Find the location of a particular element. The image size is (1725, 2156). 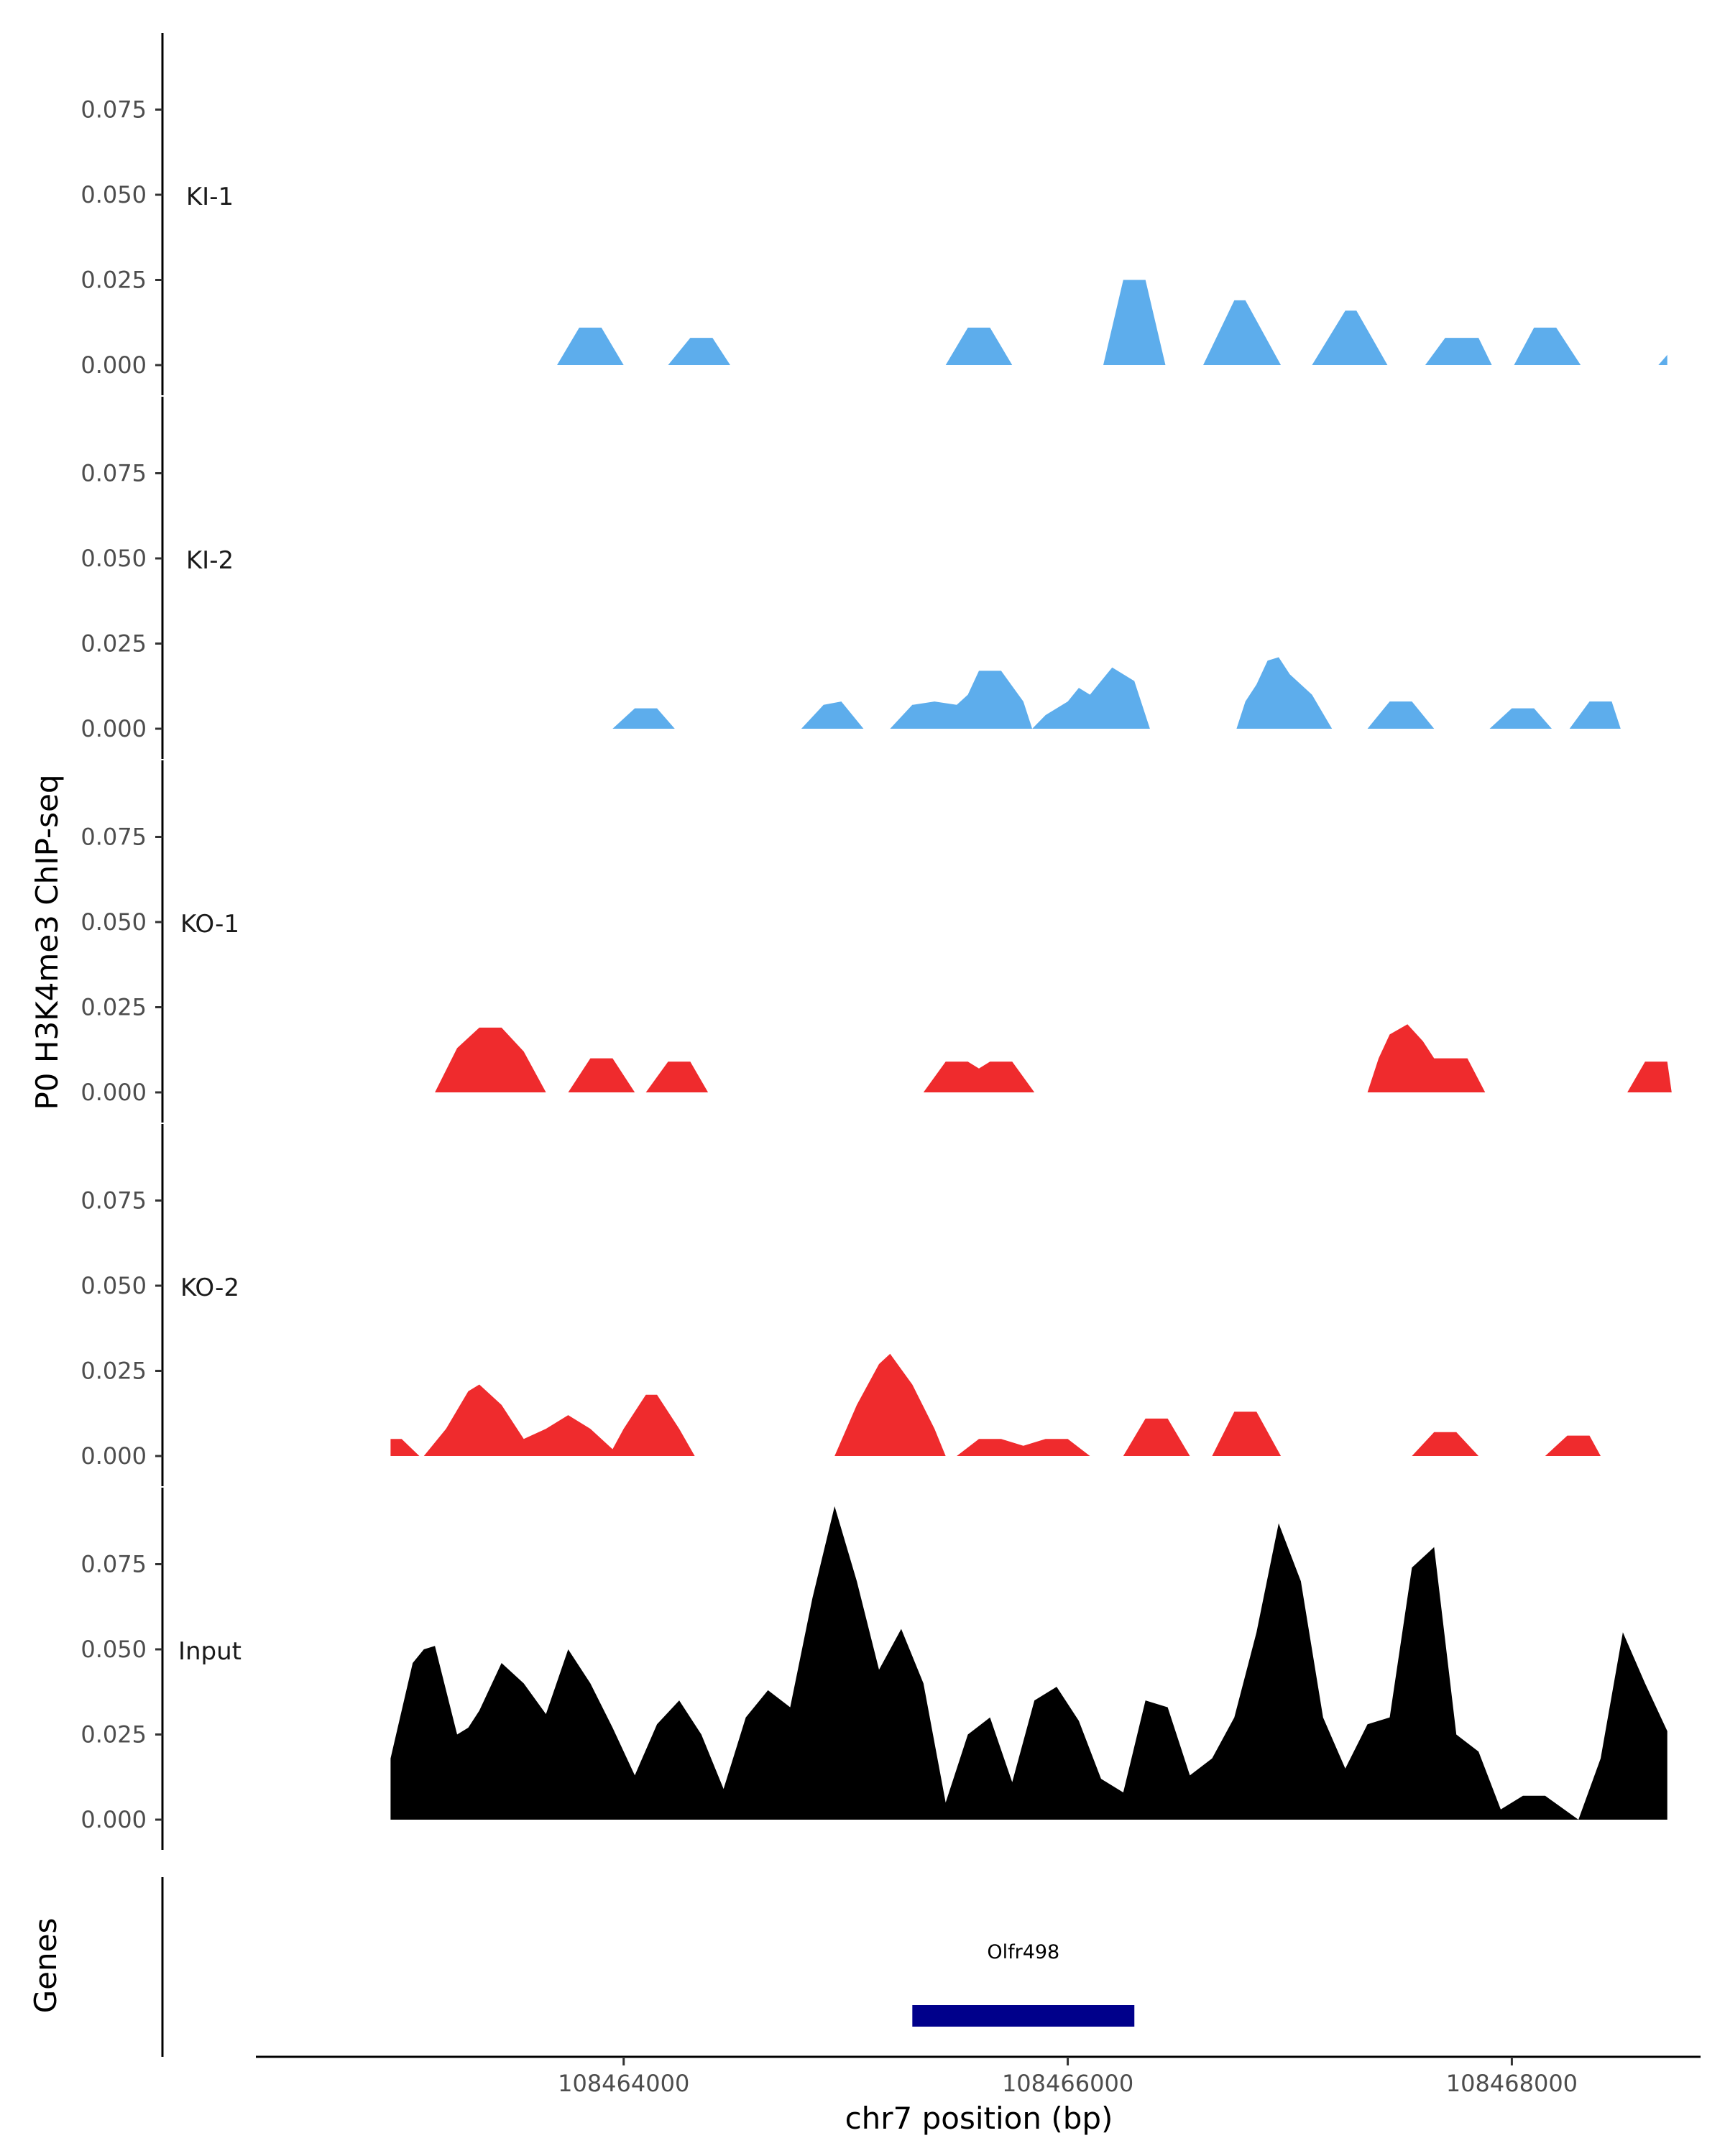

track-label: KO-1 is located at coordinates (209, 924).